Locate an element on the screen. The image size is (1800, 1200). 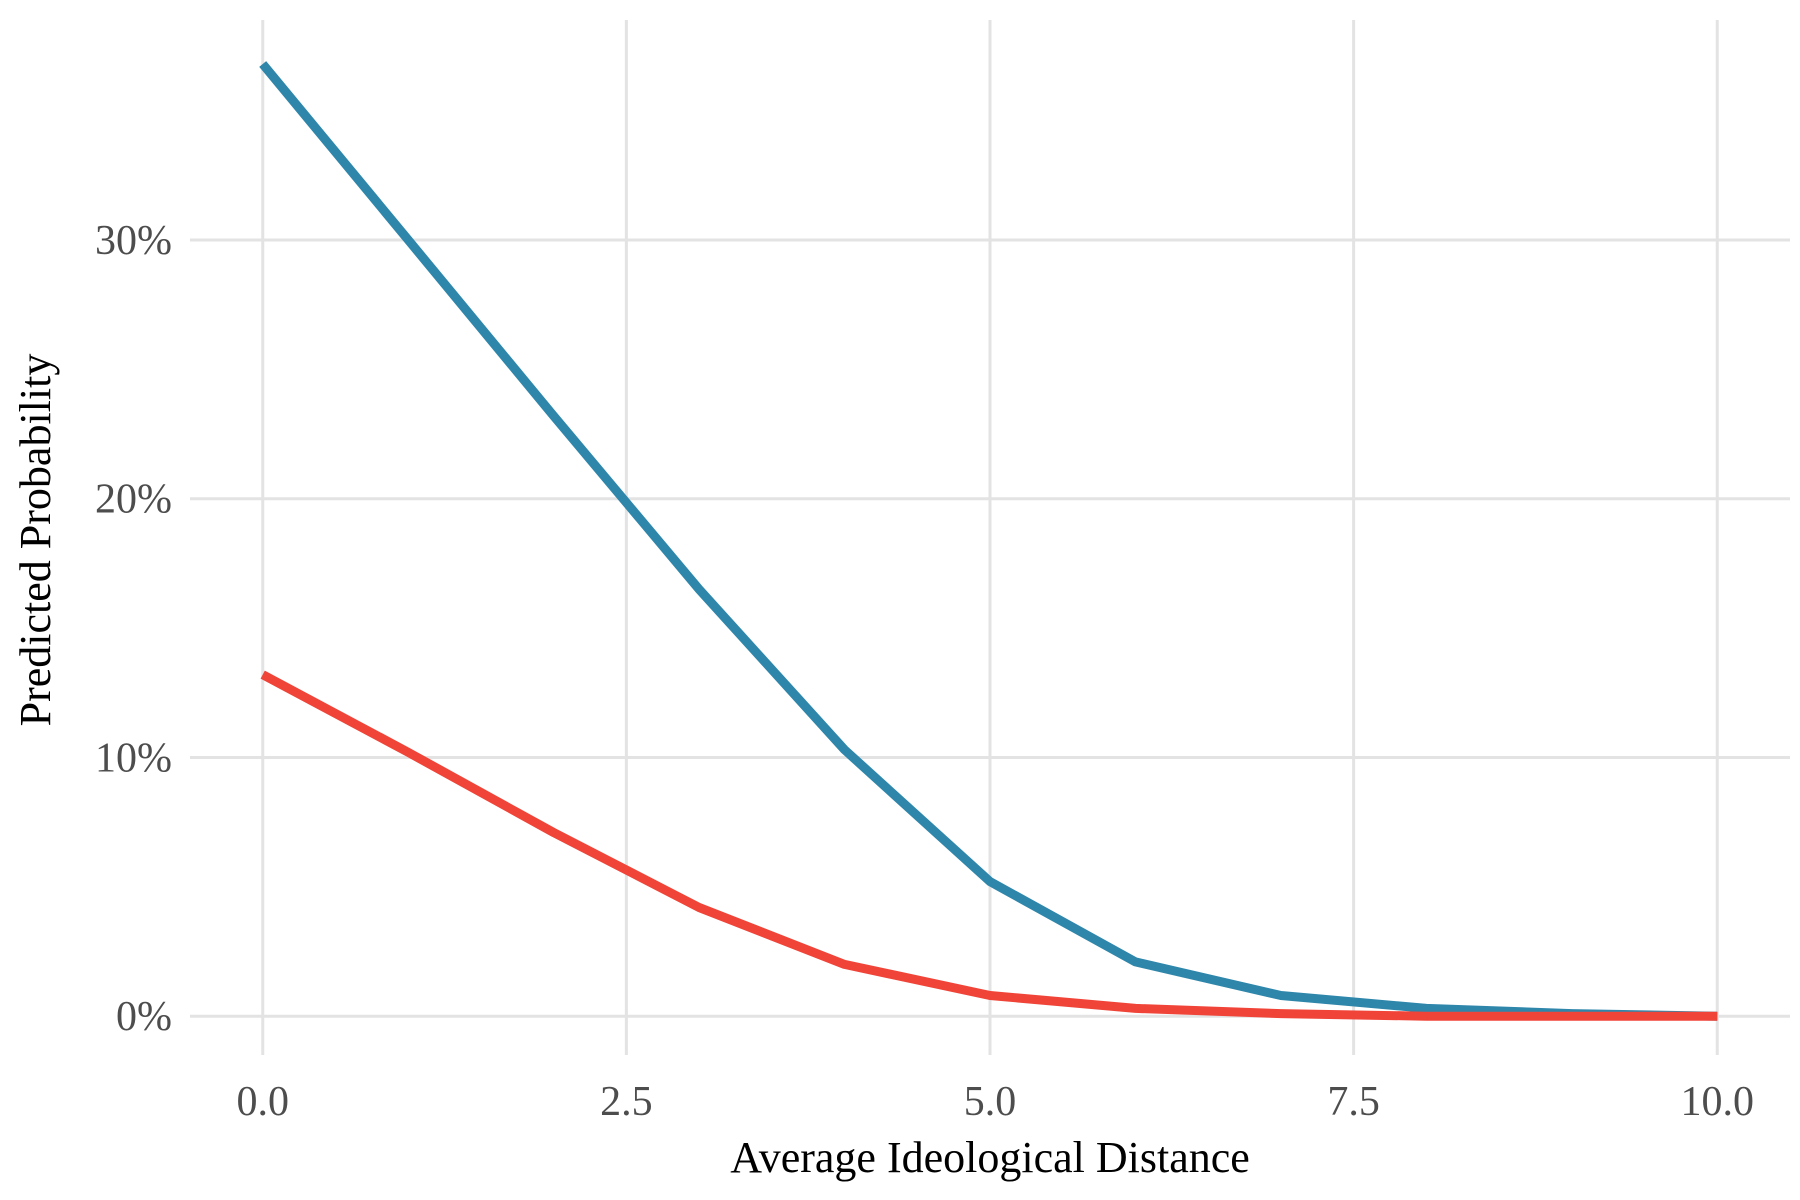
x-tick-label: 7.5 is located at coordinates (1353, 1102).